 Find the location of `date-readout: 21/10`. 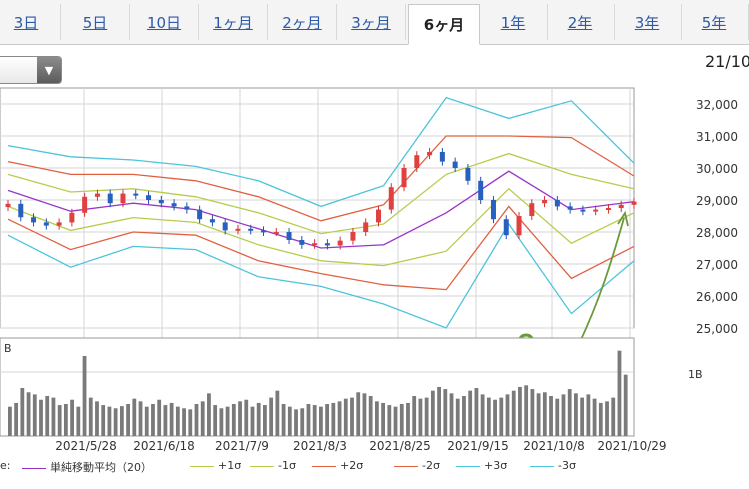

date-readout: 21/10 is located at coordinates (727, 61).